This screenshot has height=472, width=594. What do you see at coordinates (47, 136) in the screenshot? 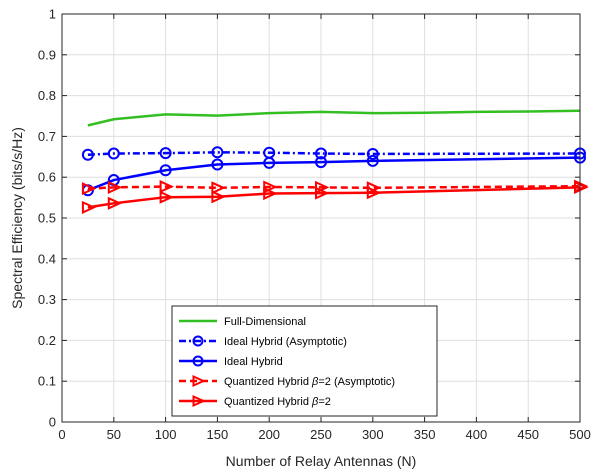
I see `y-tick-label: 0.7` at bounding box center [47, 136].